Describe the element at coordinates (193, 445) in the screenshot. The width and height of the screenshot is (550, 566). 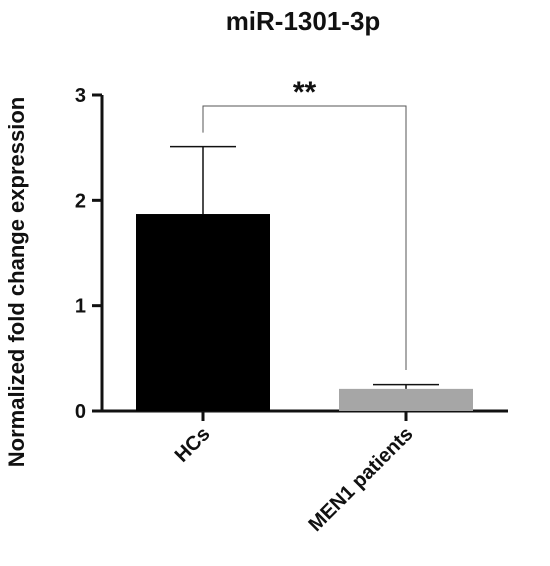
I see `category-label: HCs` at that location.